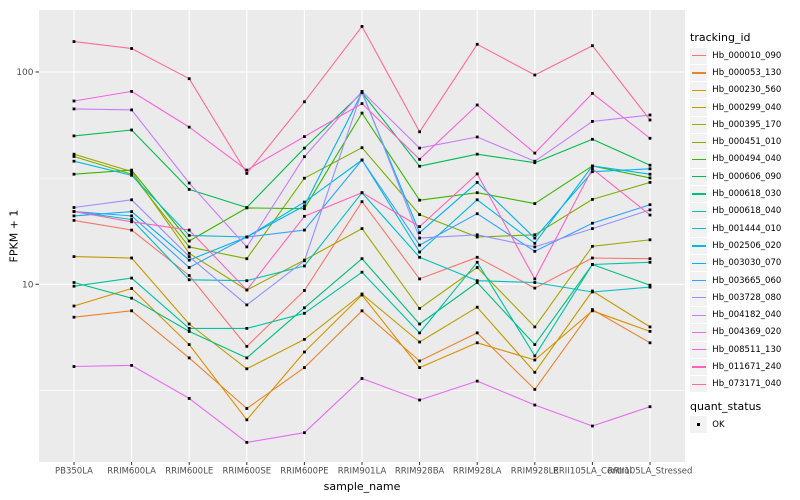 This screenshot has width=800, height=500. I want to click on legend-entry-label: Hb_011671_240, so click(747, 366).